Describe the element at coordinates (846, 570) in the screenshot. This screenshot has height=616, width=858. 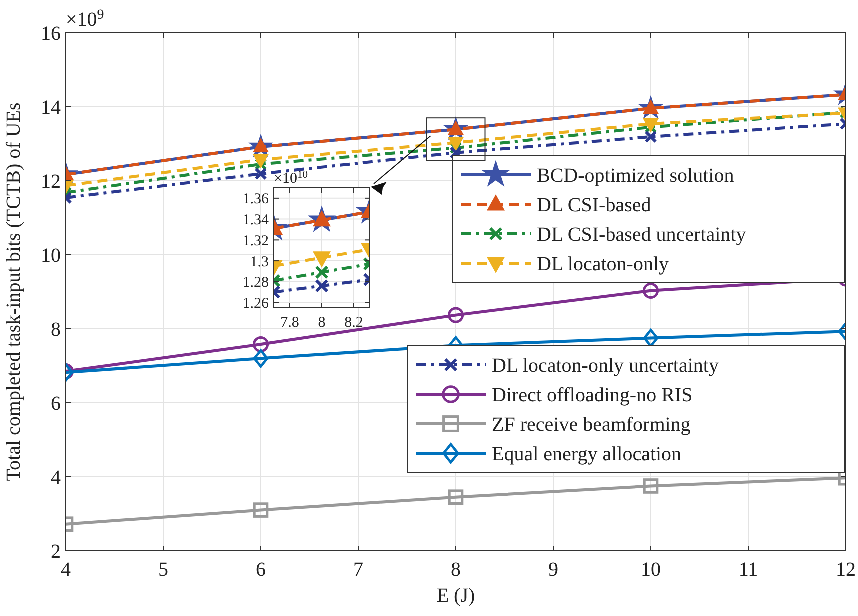
I see `x-tick-label: 12` at that location.